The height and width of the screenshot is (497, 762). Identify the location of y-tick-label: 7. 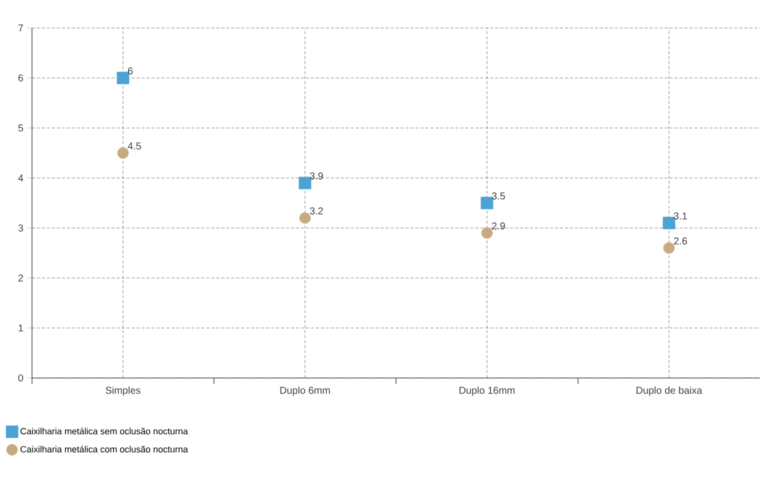
(20, 28).